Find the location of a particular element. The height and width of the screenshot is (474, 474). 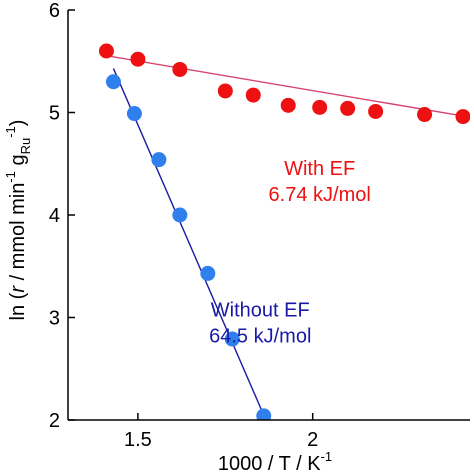

y-axis-label-space: g is located at coordinates (18, 162).